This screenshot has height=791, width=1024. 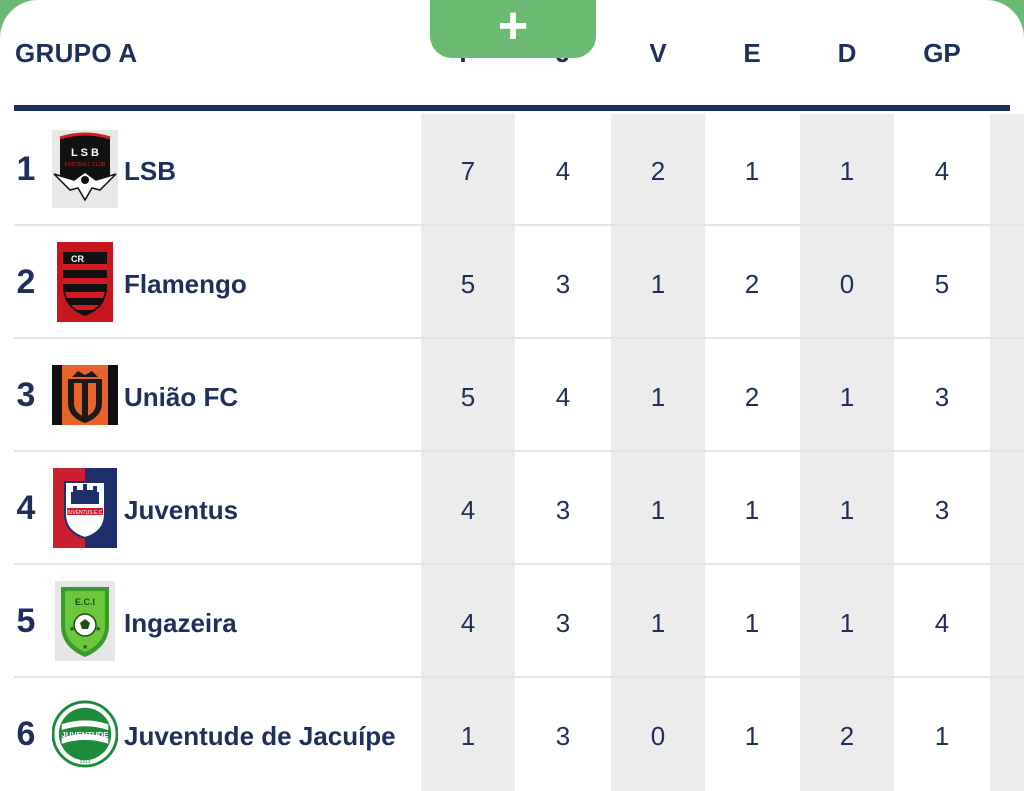 What do you see at coordinates (26, 282) in the screenshot?
I see `row-position: 2` at bounding box center [26, 282].